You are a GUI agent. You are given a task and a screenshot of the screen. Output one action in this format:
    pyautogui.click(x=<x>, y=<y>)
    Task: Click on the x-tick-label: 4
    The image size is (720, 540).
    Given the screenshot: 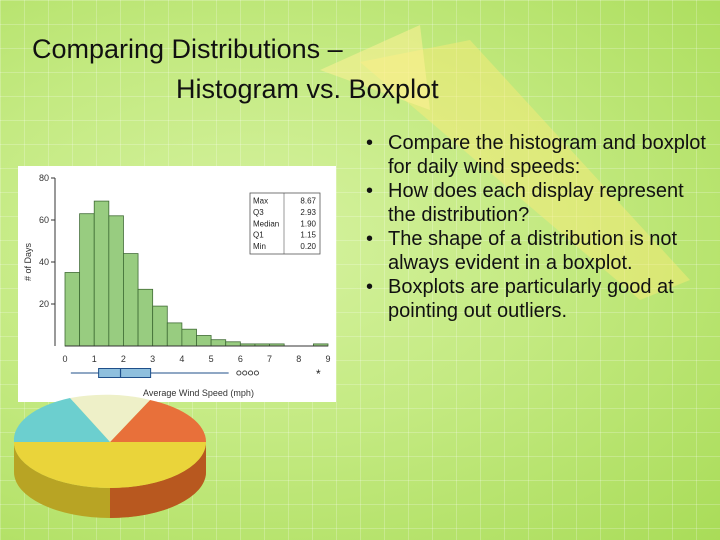 What is the action you would take?
    pyautogui.click(x=181, y=359)
    